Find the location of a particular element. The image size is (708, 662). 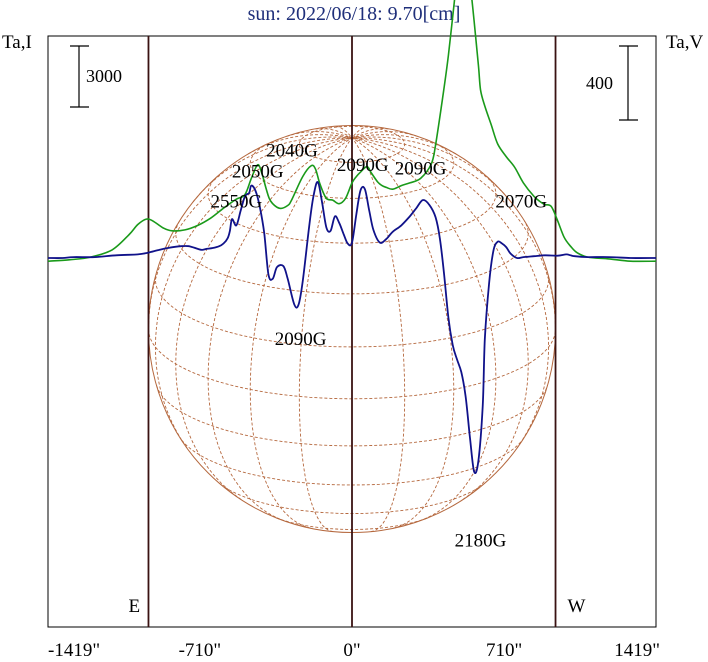

left-scale-bar: 3000 is located at coordinates (96, 76).